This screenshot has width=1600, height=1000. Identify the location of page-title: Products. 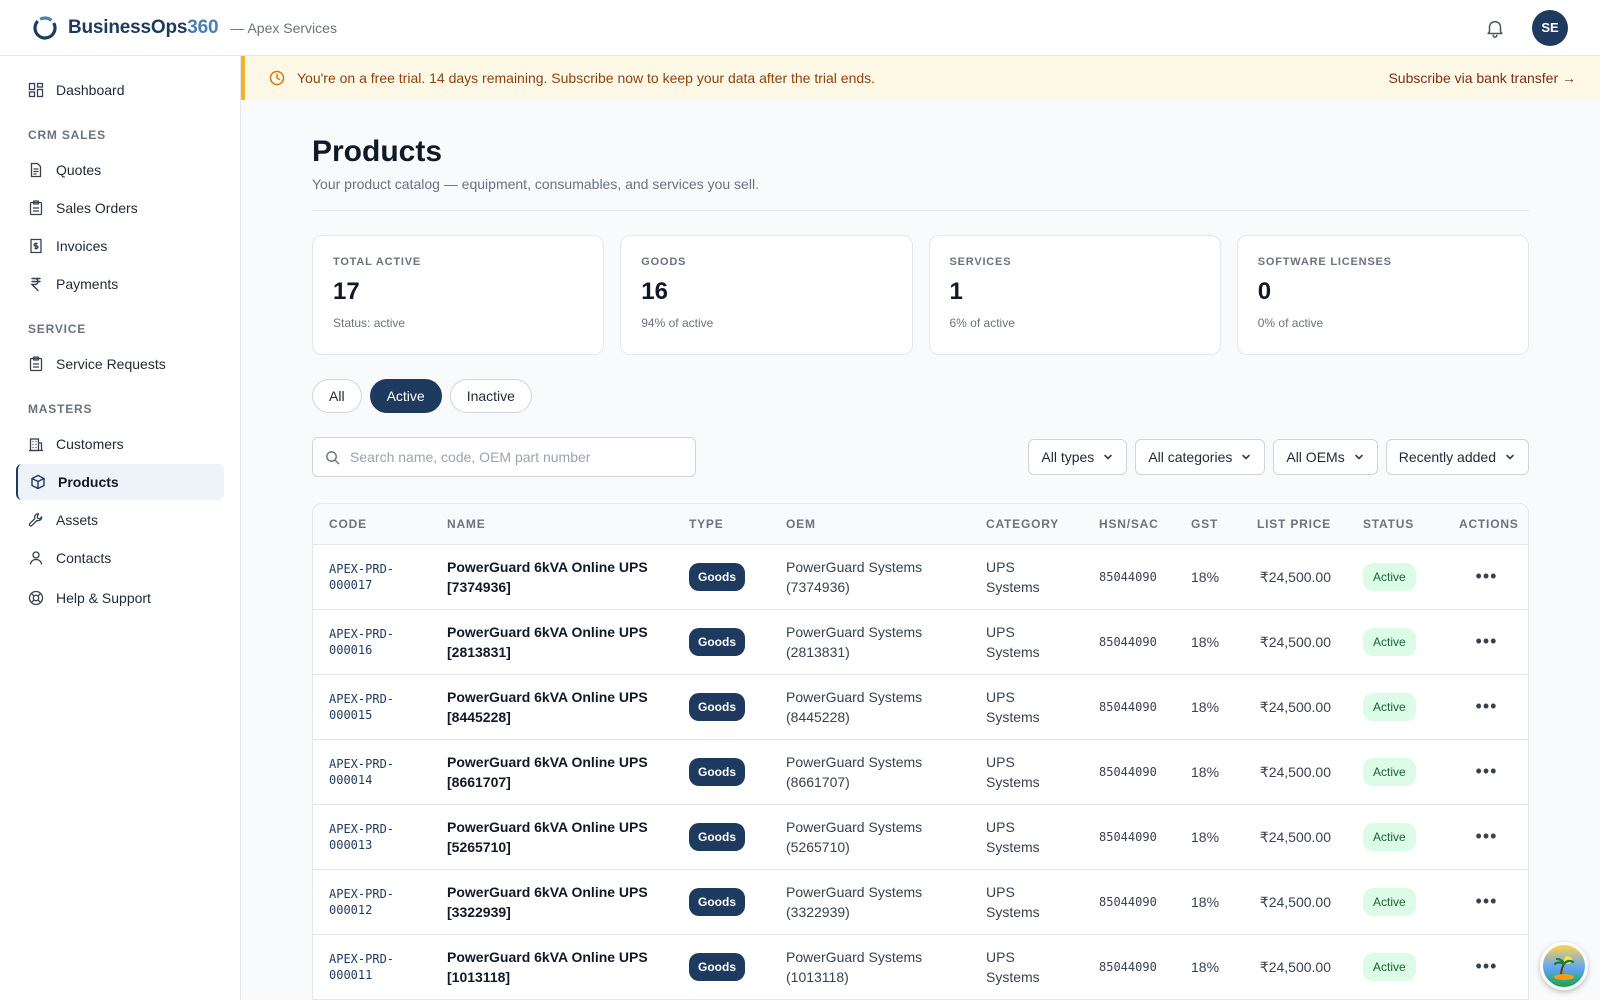
(377, 151).